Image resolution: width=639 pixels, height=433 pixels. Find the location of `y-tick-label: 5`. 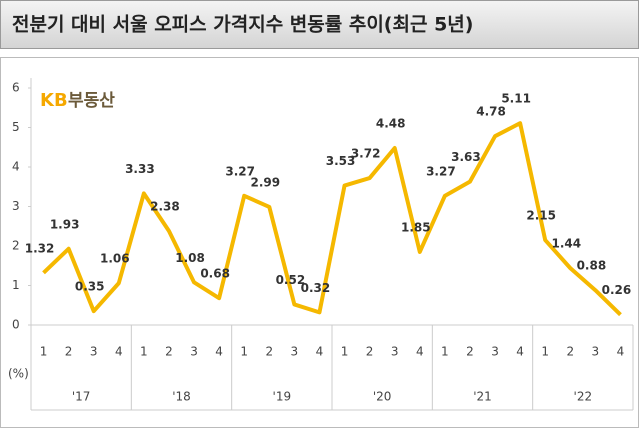

y-tick-label: 5 is located at coordinates (16, 127).